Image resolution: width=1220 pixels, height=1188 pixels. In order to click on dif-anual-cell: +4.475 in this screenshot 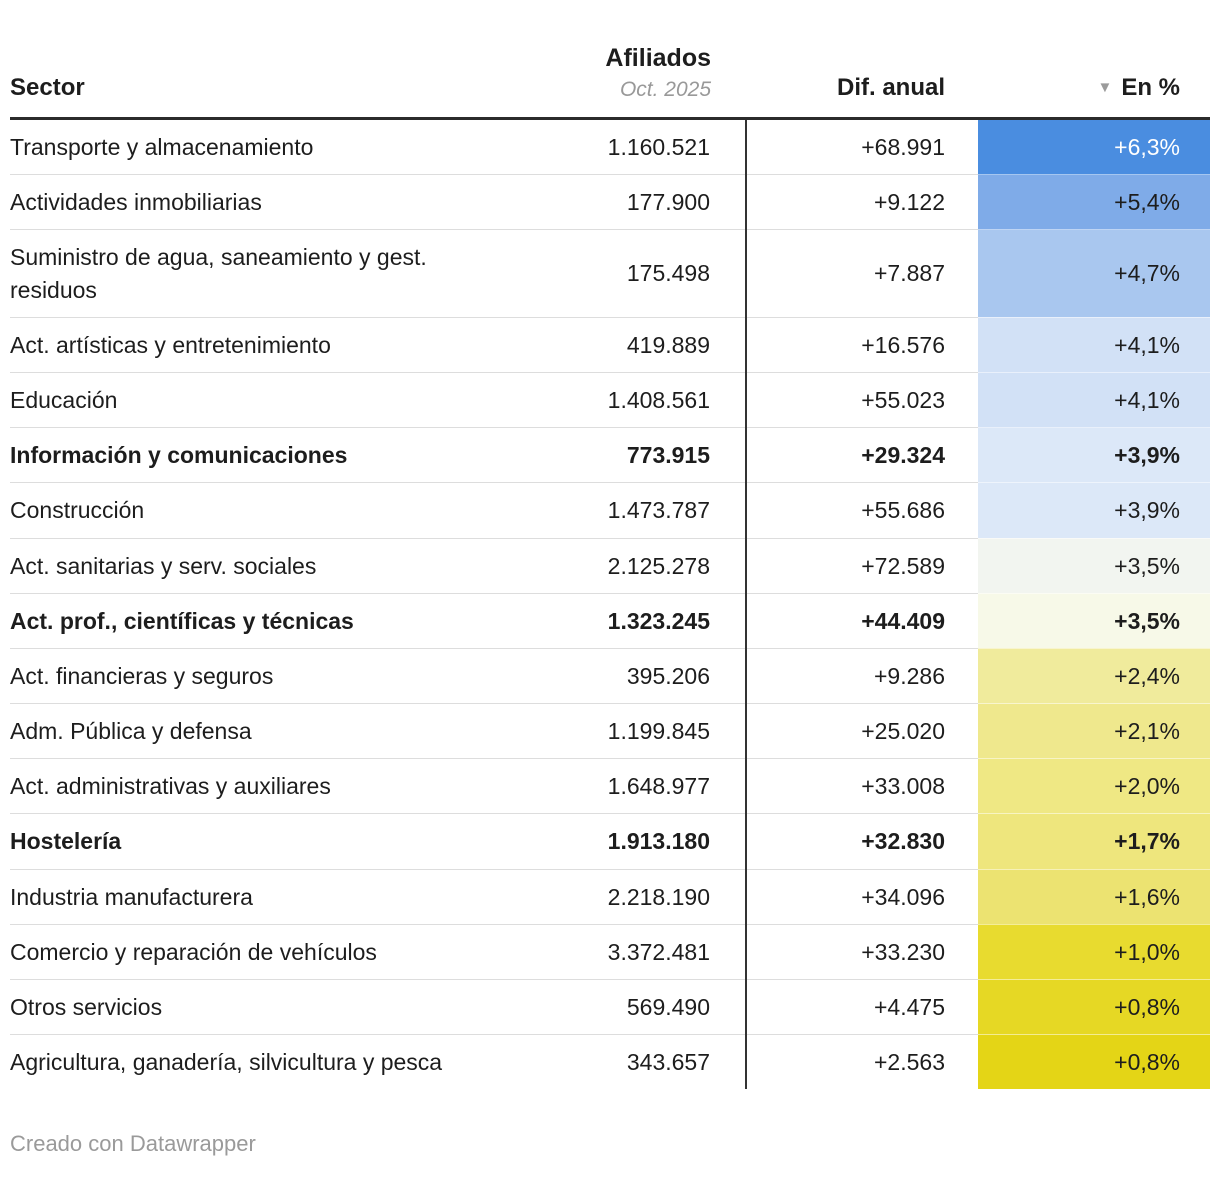, I will do `click(861, 1006)`.